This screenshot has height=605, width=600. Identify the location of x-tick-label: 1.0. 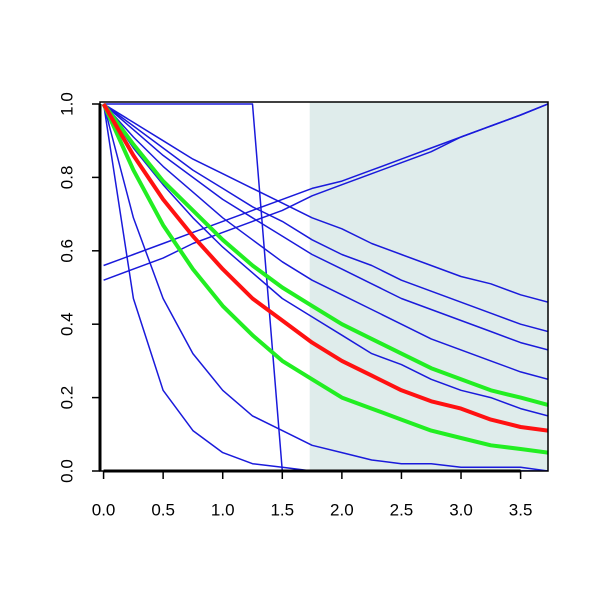
(223, 509).